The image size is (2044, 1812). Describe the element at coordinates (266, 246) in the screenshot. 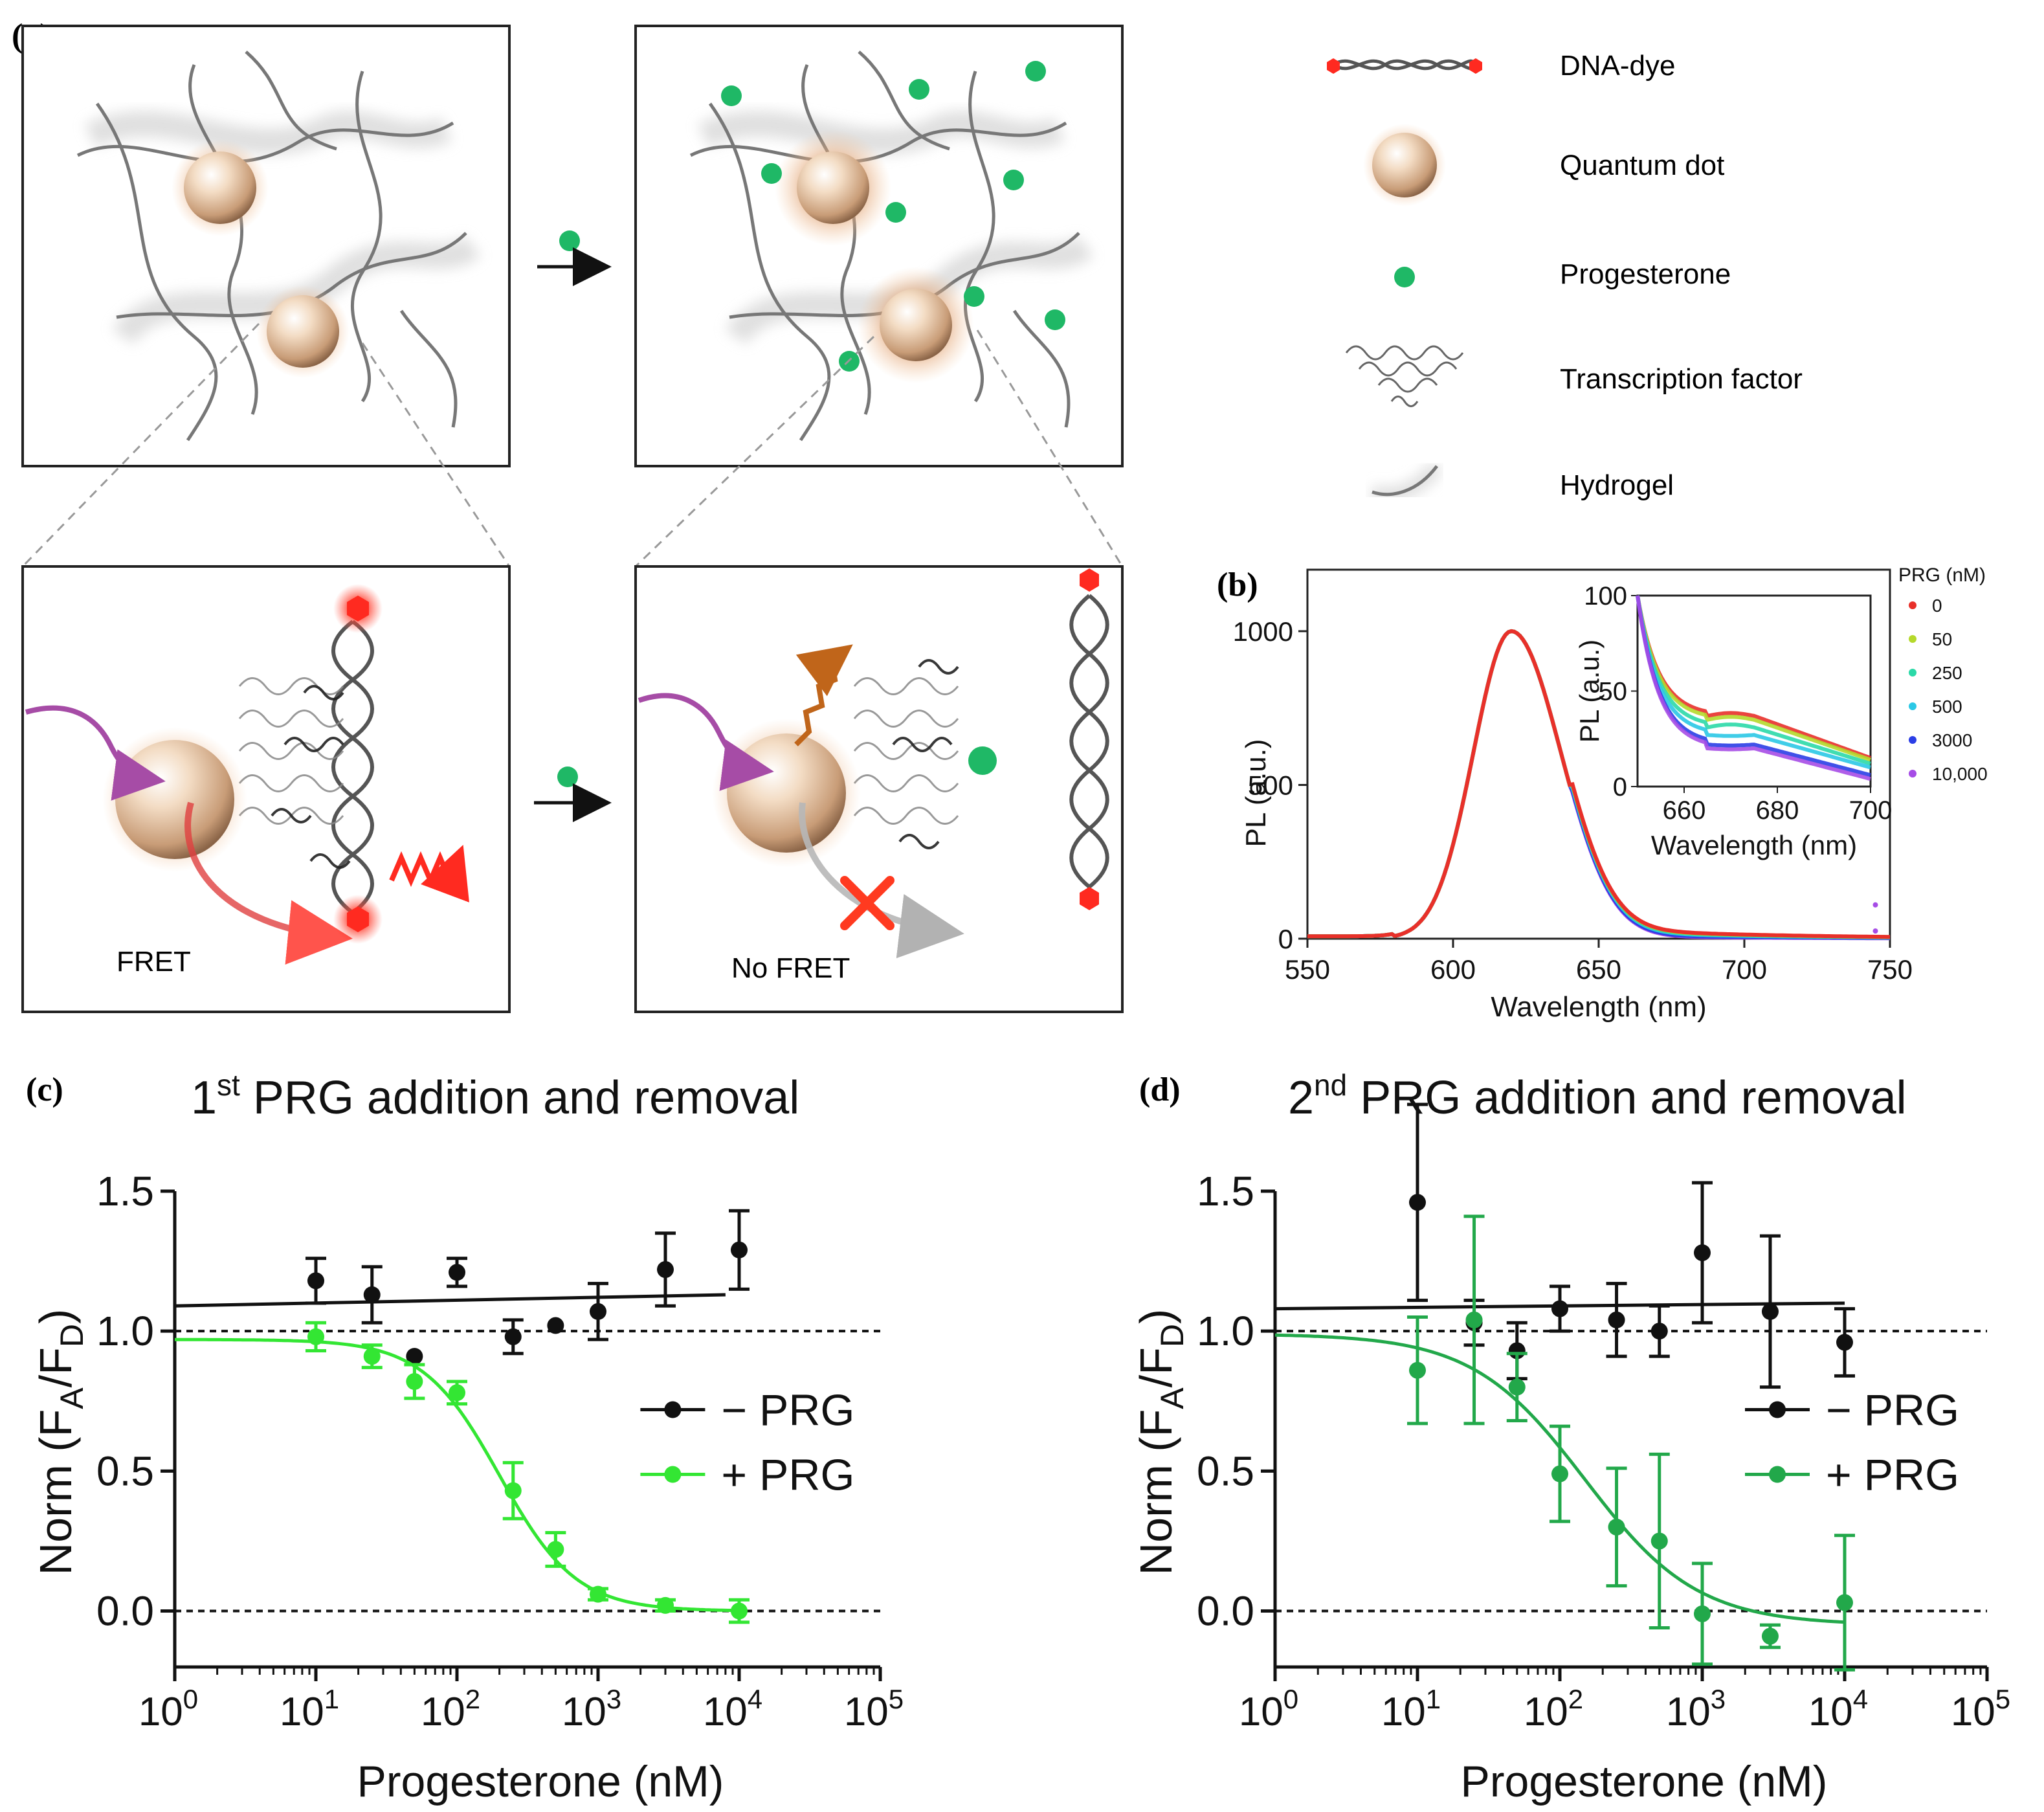

I see `hydrogel-box-before` at that location.